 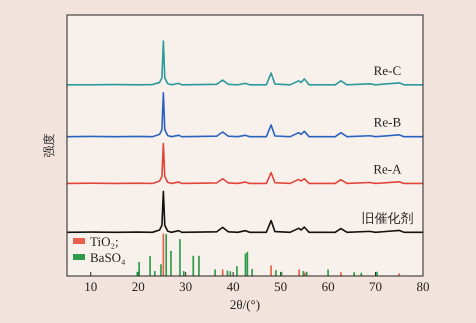 I want to click on series-label: Re-C, so click(x=388, y=70).